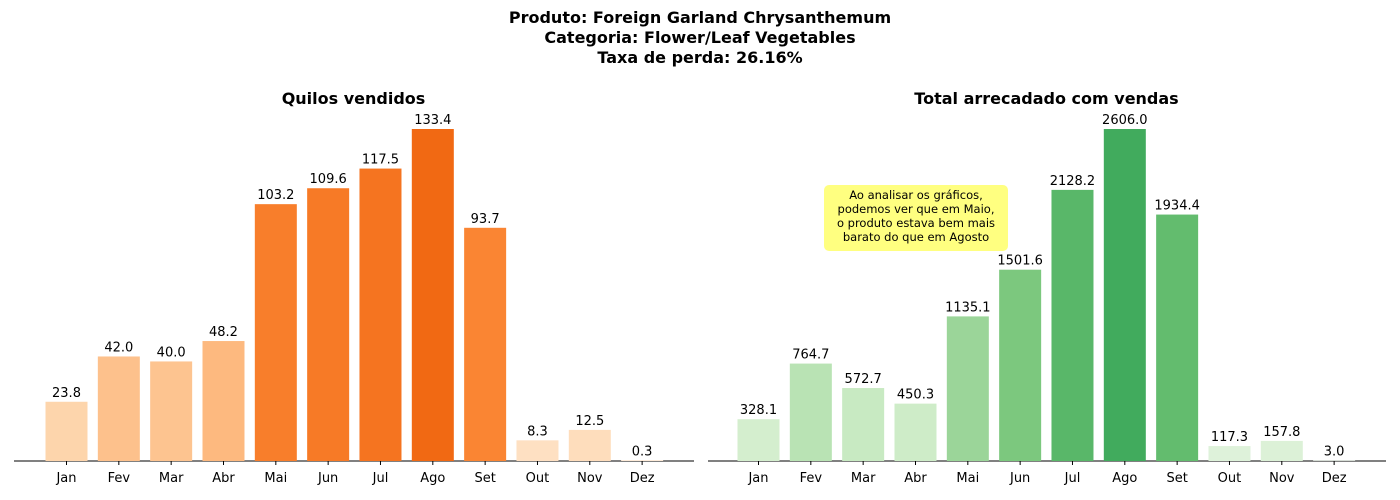  Describe the element at coordinates (916, 223) in the screenshot. I see `annotation-line: o produto estava bem mais` at that location.